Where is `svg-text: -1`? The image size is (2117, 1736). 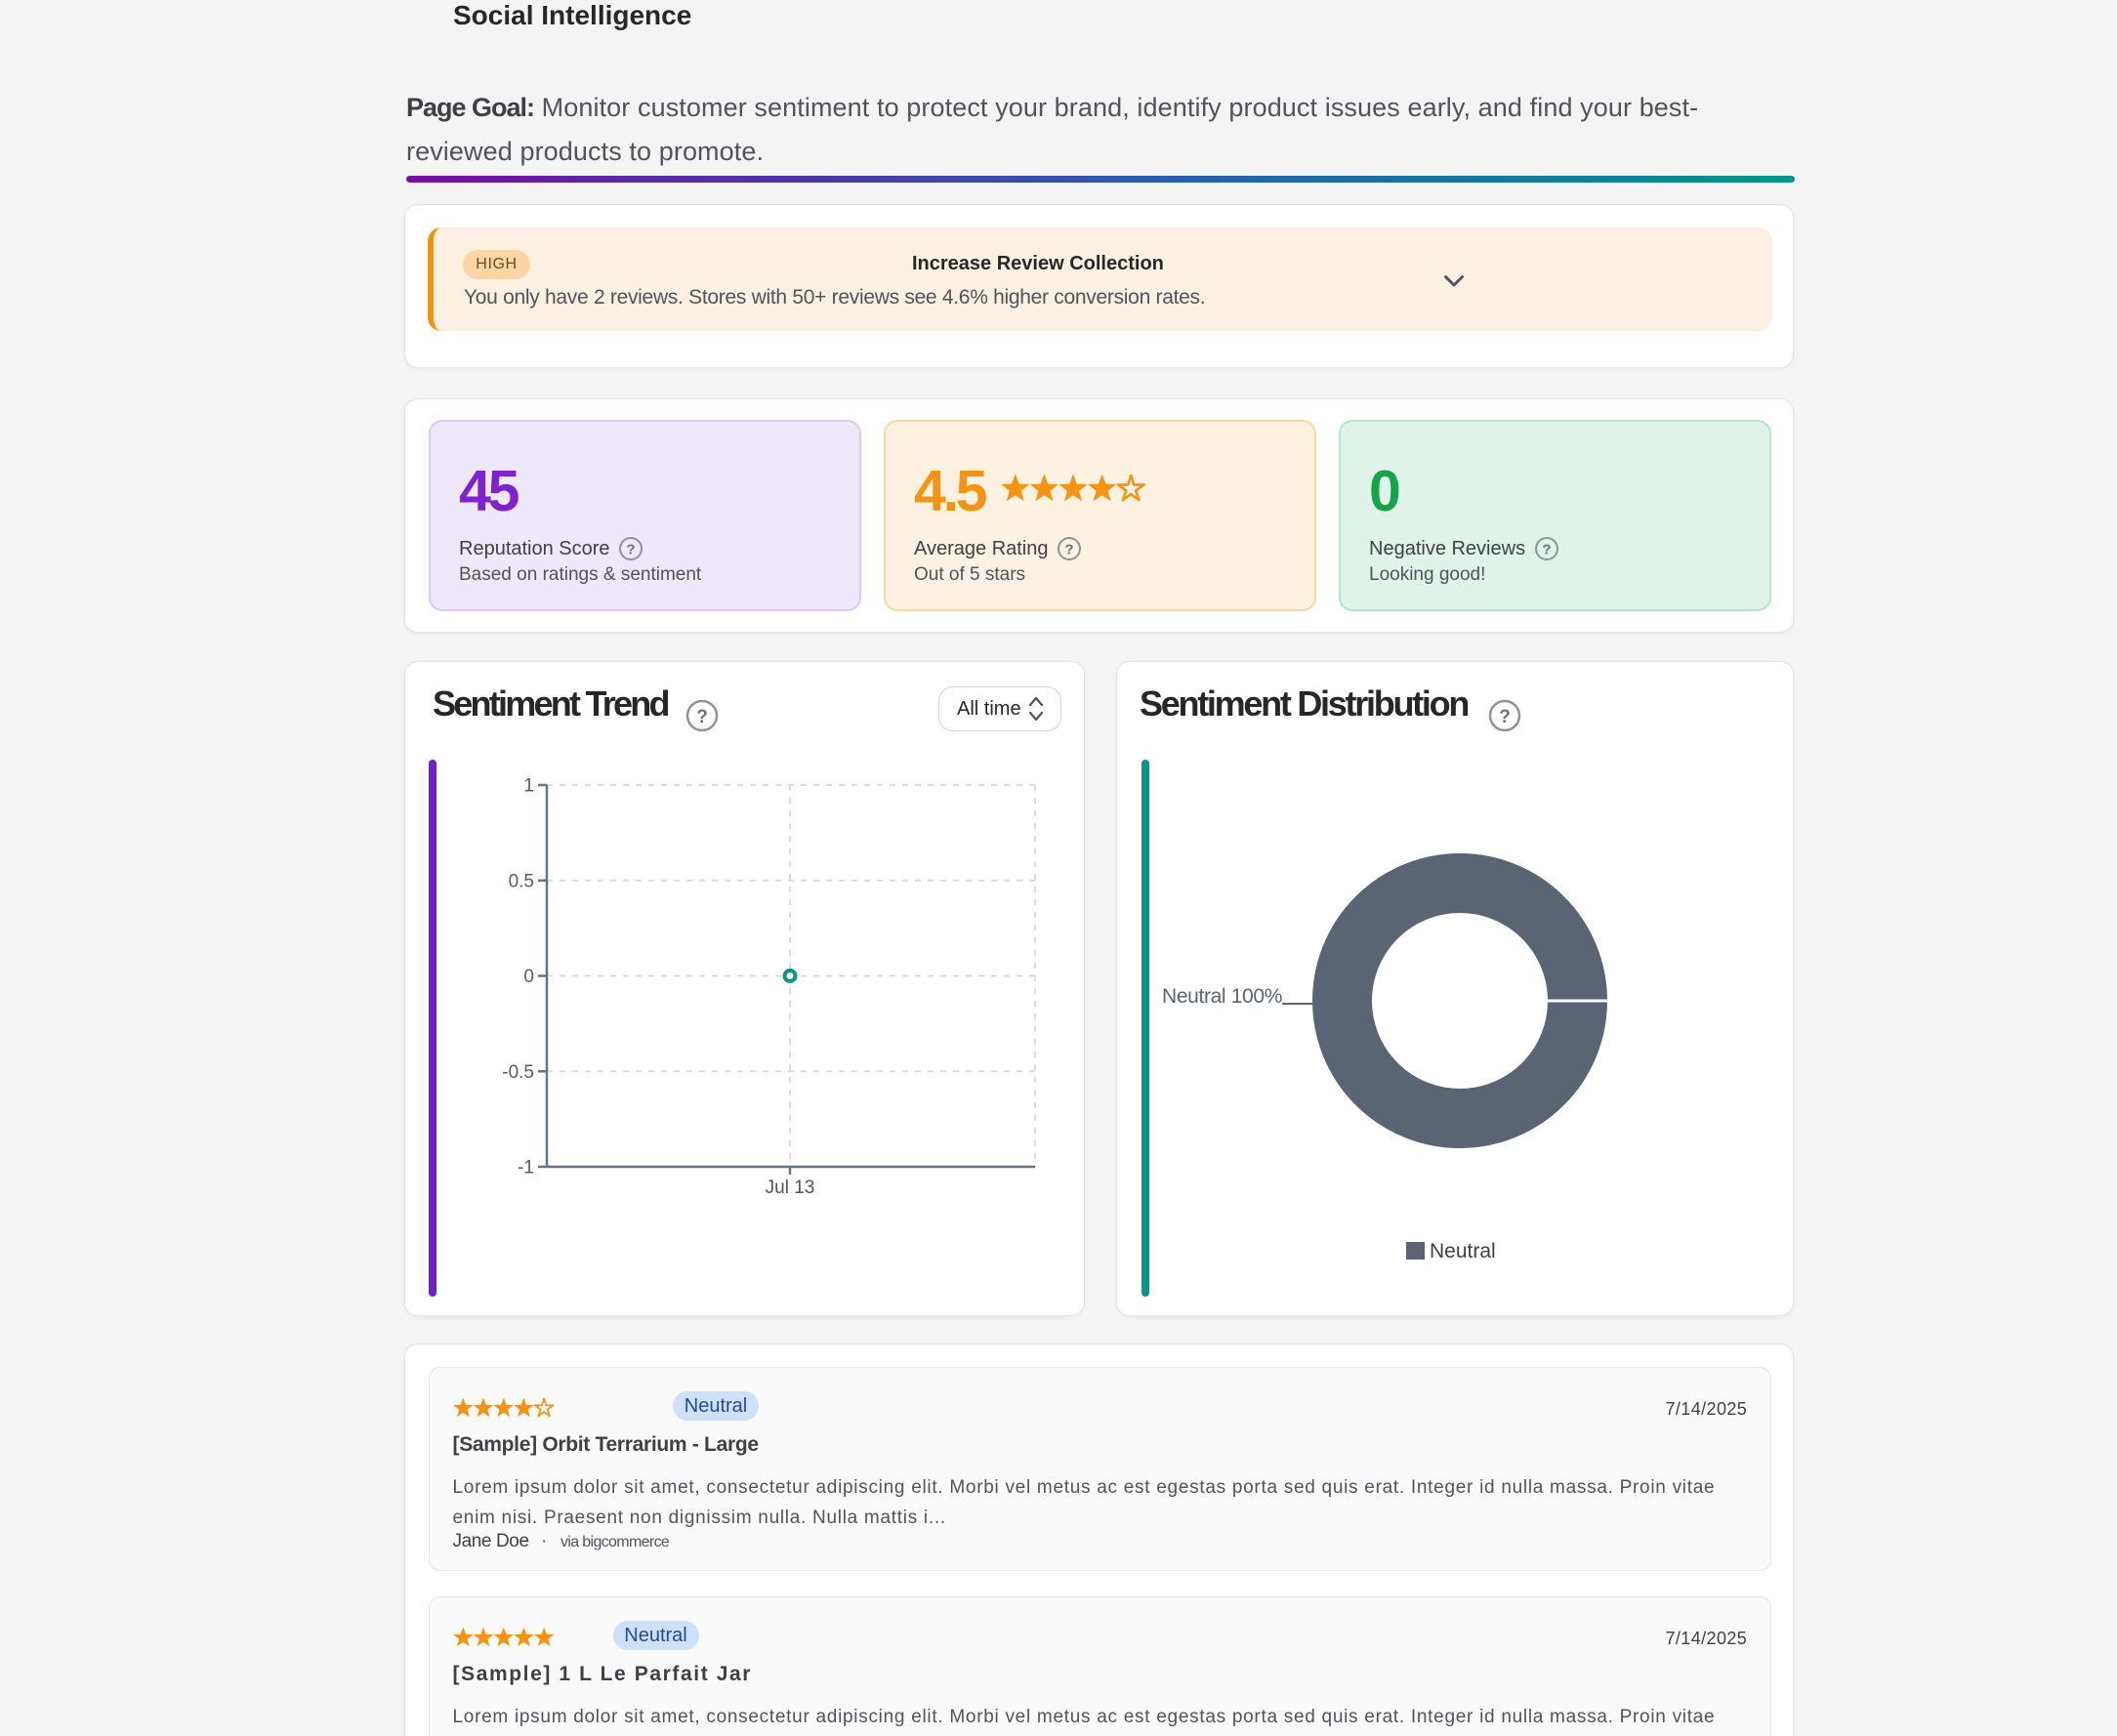
svg-text: -1 is located at coordinates (526, 1168).